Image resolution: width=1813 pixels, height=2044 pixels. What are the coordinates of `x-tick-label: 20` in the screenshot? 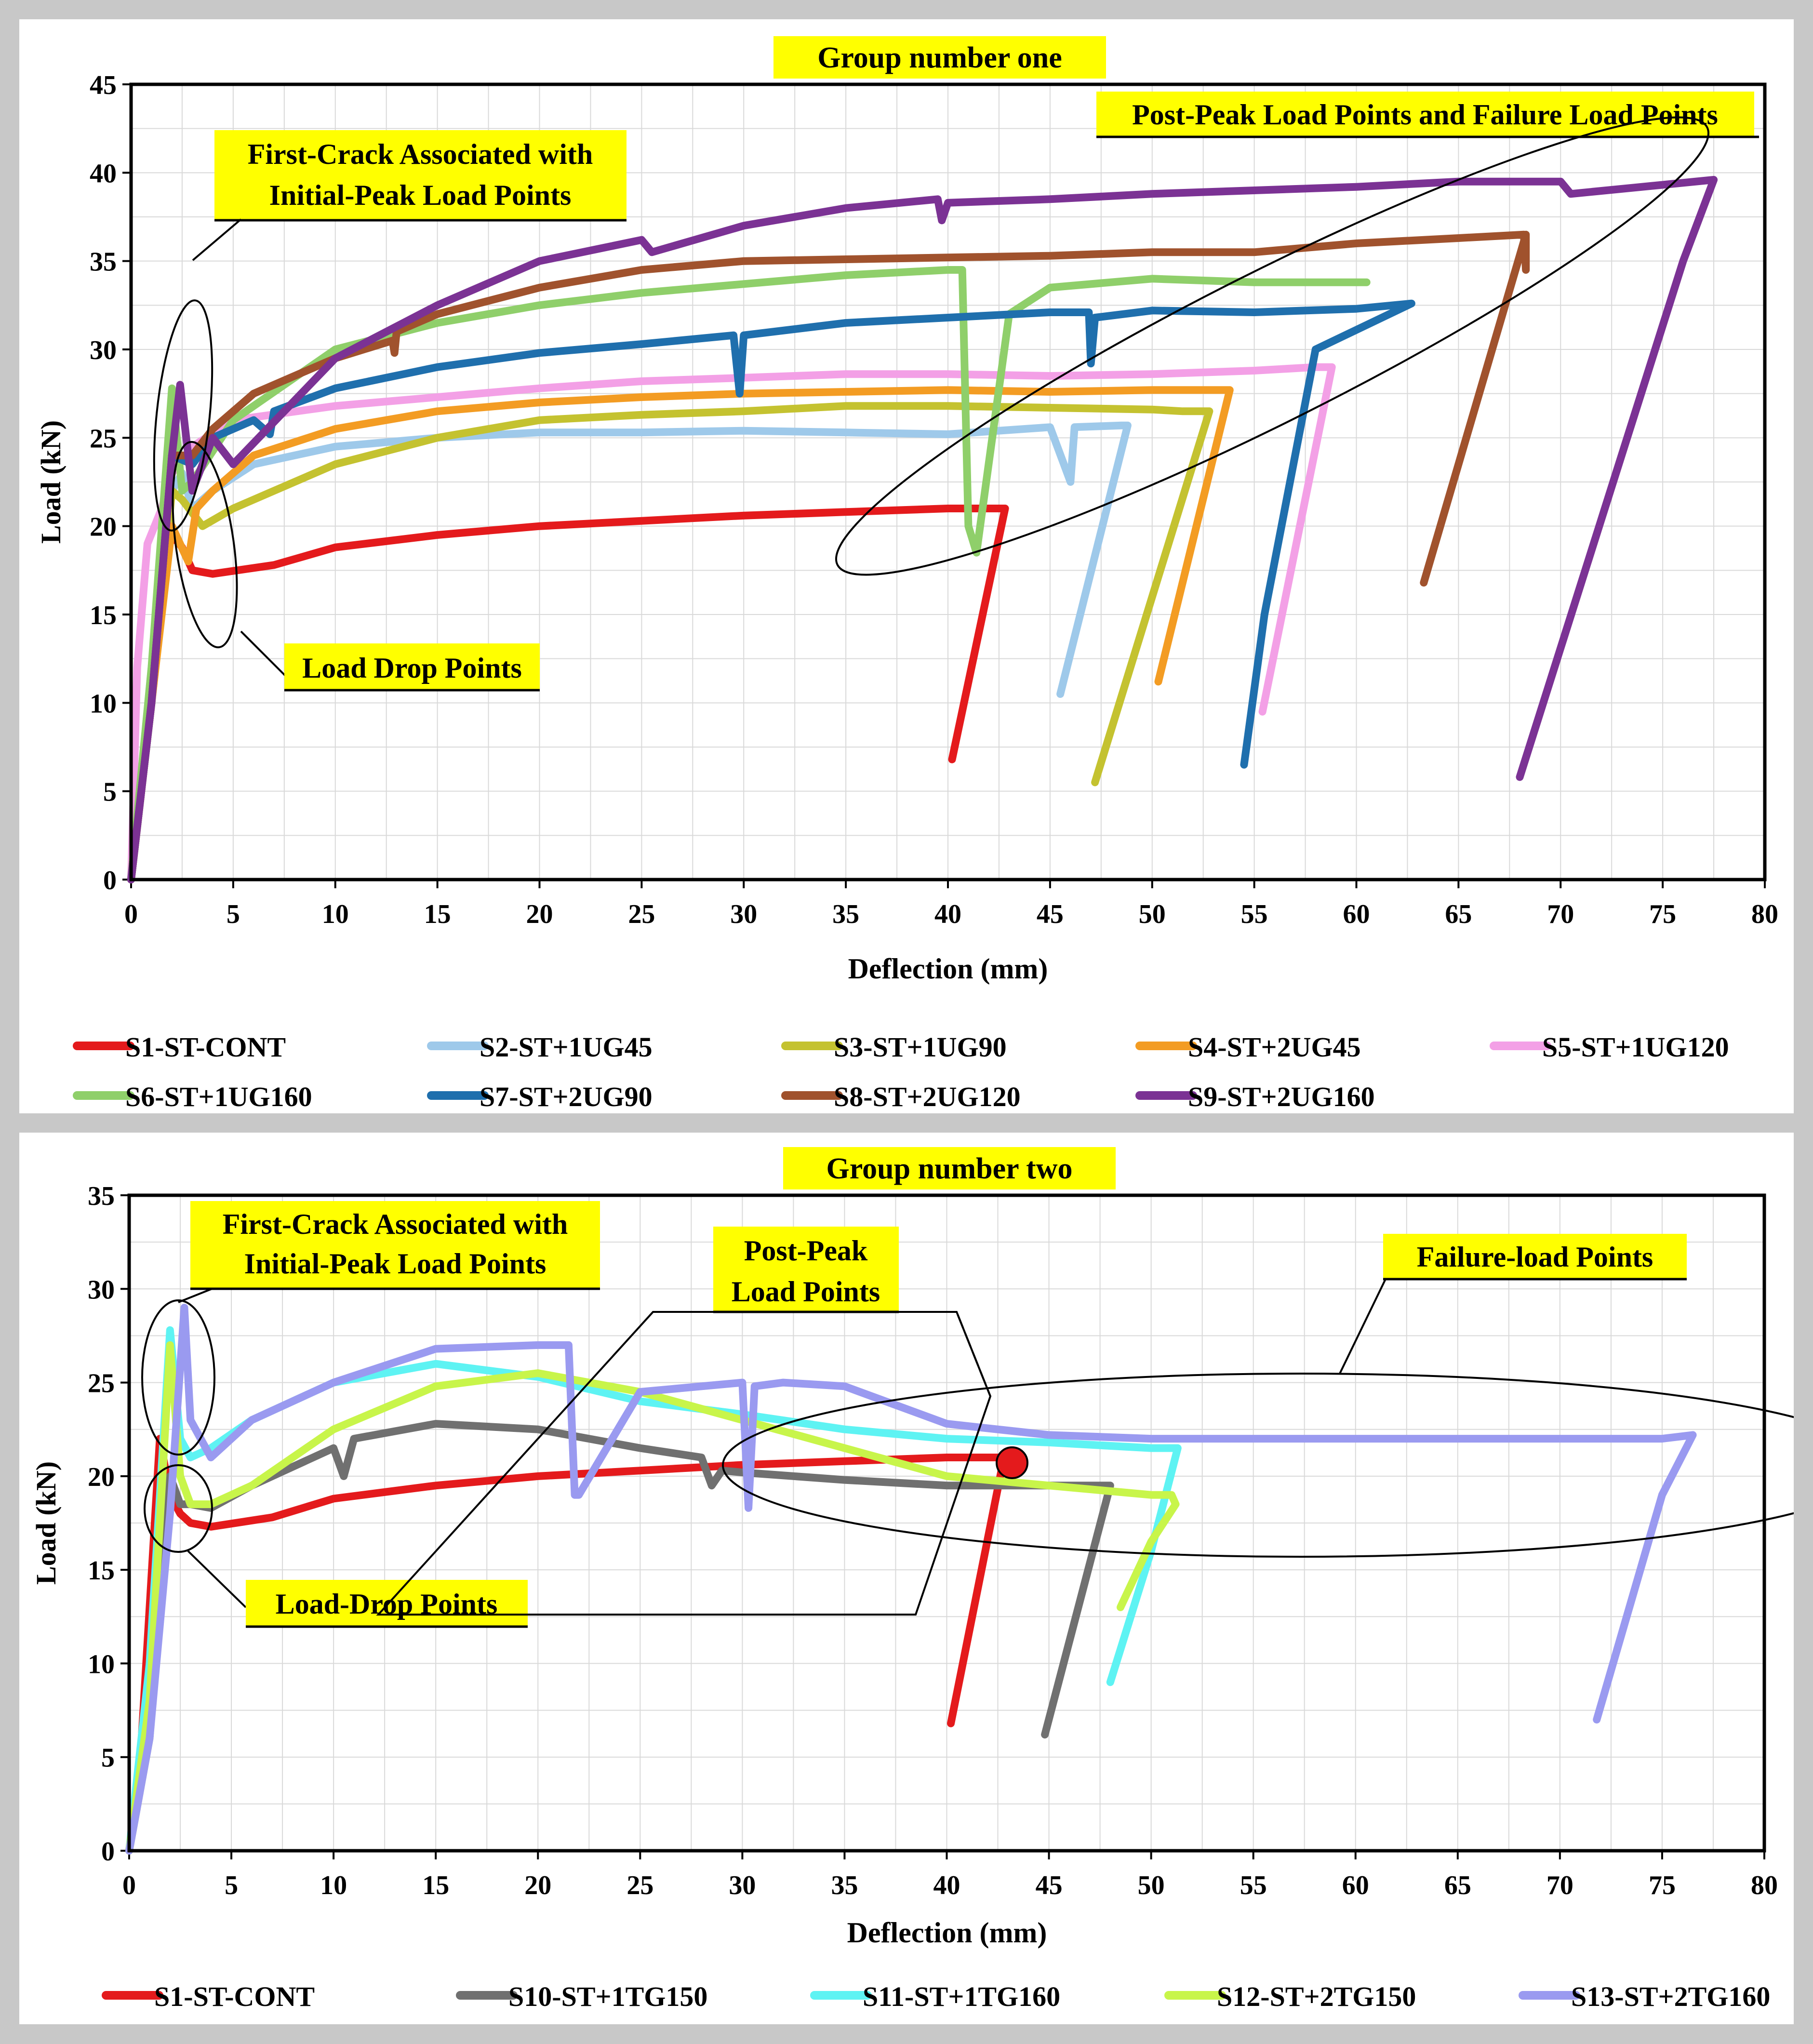 It's located at (539, 914).